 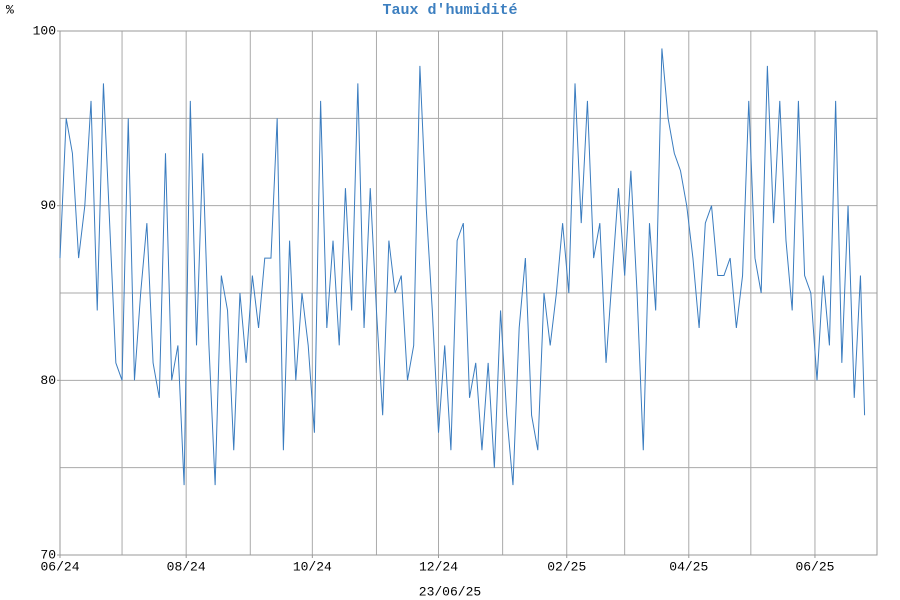 I want to click on y-tick-label: 70, so click(x=48, y=554).